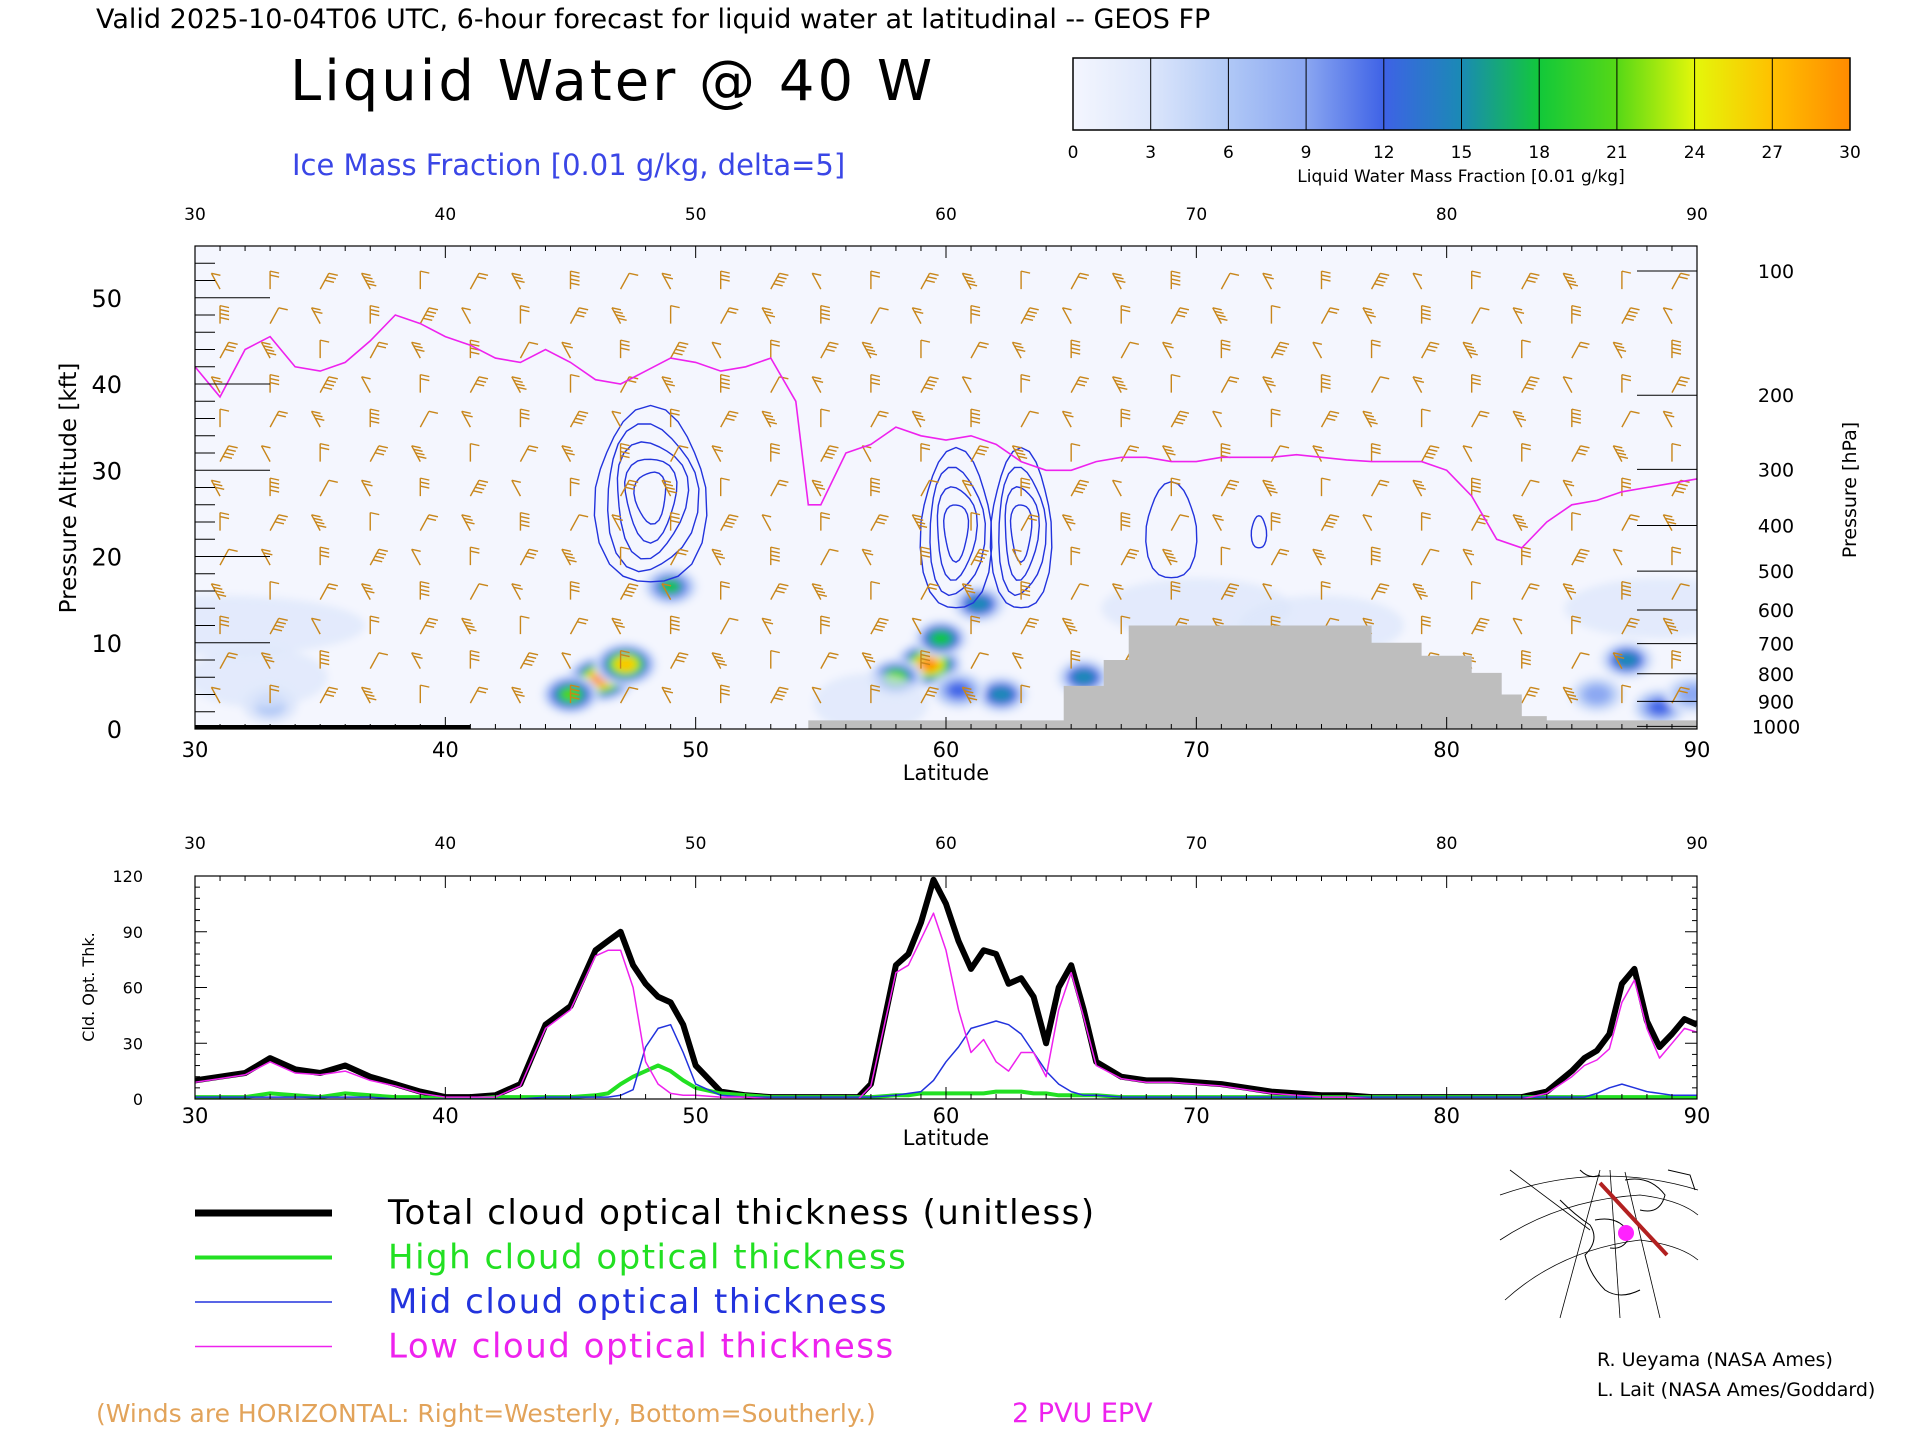 Image resolution: width=1920 pixels, height=1440 pixels. Describe the element at coordinates (1776, 526) in the screenshot. I see `cross-section-y2-tick-label: 400` at that location.